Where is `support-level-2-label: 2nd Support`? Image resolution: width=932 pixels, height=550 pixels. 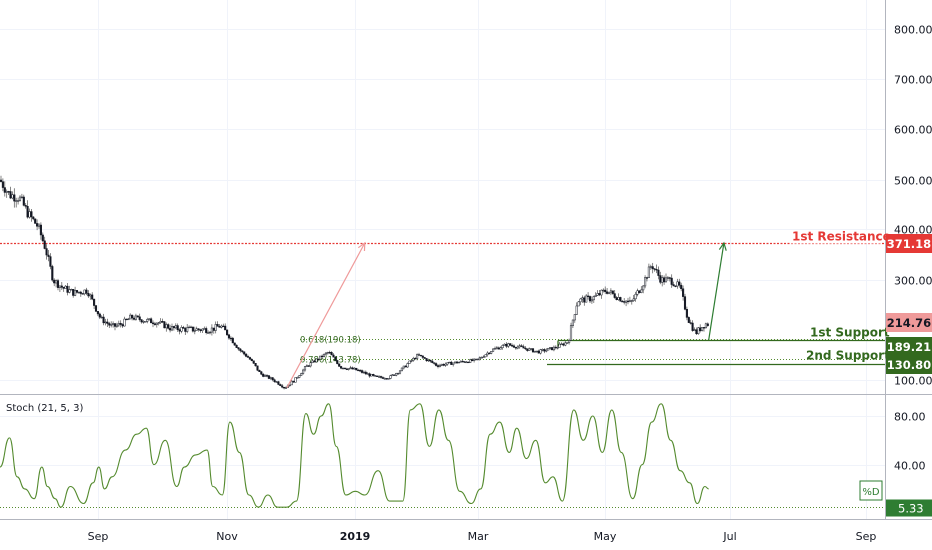 support-level-2-label: 2nd Support is located at coordinates (848, 356).